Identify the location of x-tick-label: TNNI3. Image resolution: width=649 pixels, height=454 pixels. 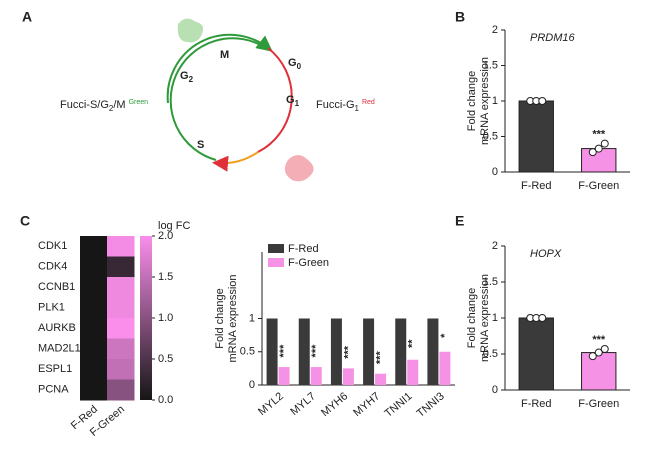
(431, 405).